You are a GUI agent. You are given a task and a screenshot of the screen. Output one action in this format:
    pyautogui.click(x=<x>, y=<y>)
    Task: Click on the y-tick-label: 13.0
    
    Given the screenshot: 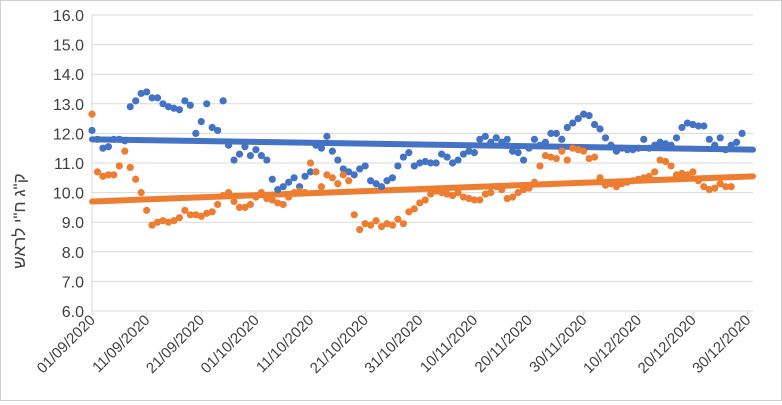 What is the action you would take?
    pyautogui.click(x=68, y=105)
    